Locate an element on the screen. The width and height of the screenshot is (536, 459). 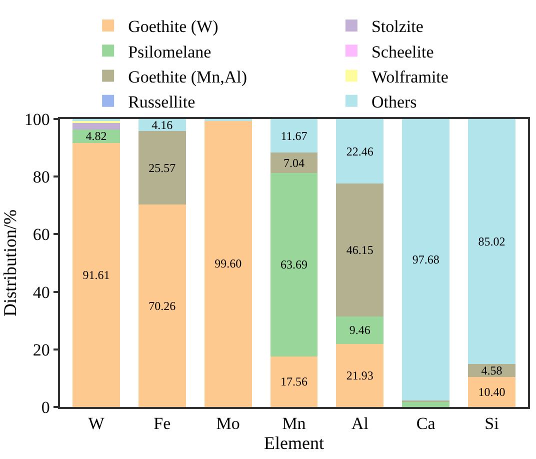
data-label: 70.26 is located at coordinates (162, 305).